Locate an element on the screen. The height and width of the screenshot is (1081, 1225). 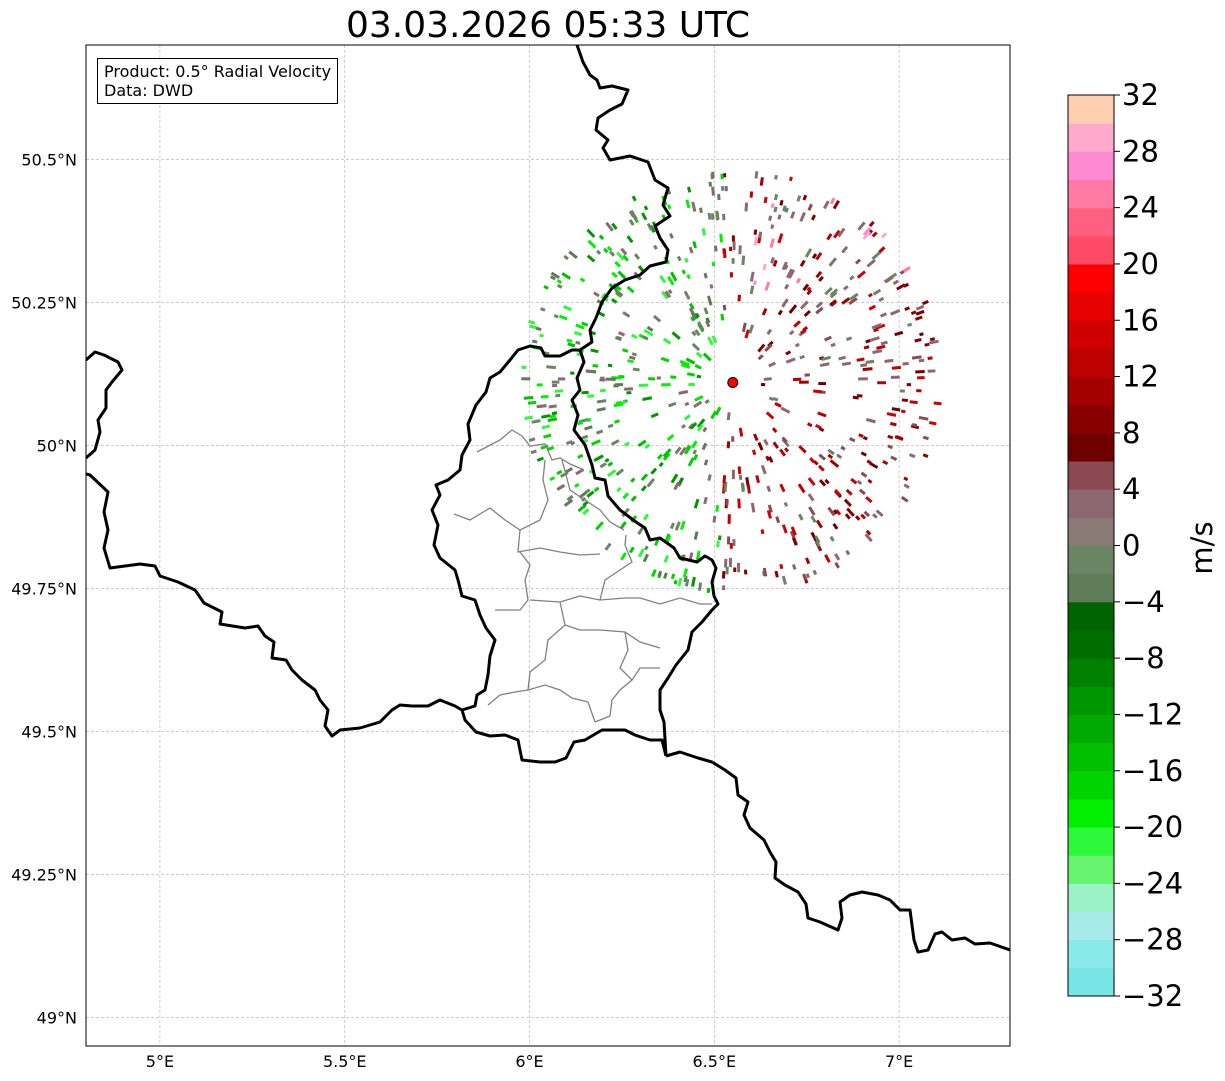
colorbar is located at coordinates (1091, 546).